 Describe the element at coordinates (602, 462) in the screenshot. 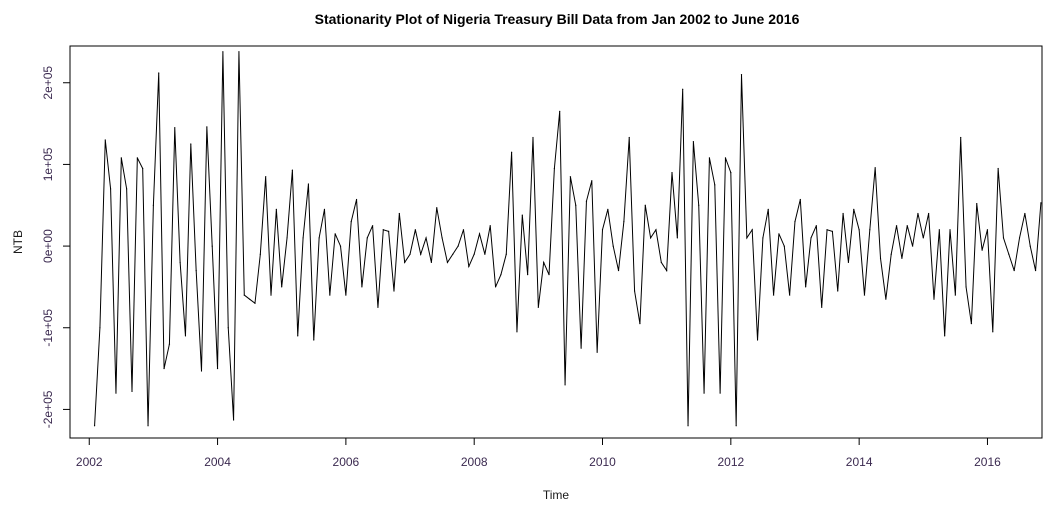

I see `x-tick-label: 2010` at that location.